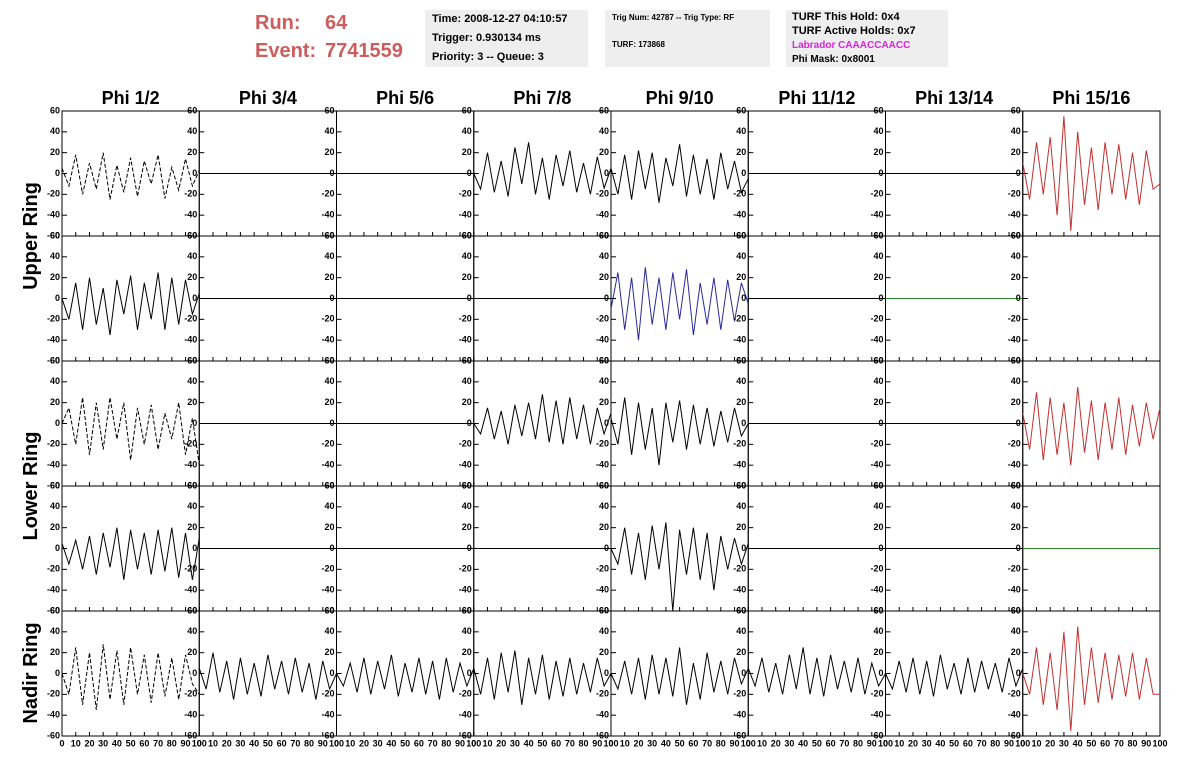 This screenshot has height=777, width=1196. I want to click on info-text: TURF: 173868, so click(638, 44).